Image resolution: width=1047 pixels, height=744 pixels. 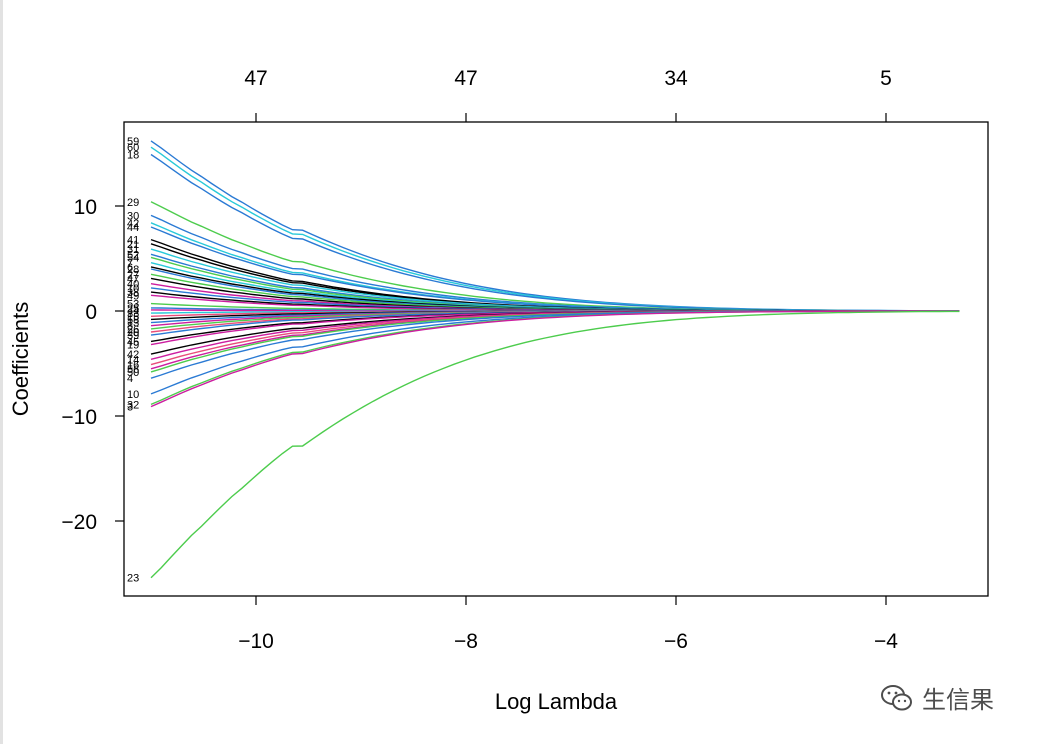 What do you see at coordinates (676, 78) in the screenshot?
I see `top-tick-label: 34` at bounding box center [676, 78].